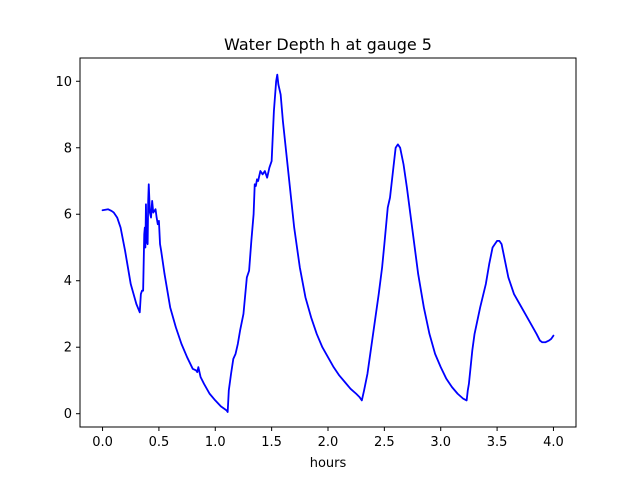 The height and width of the screenshot is (480, 640). I want to click on y-axis: 0 2 4 6 8 10, so click(67, 248).